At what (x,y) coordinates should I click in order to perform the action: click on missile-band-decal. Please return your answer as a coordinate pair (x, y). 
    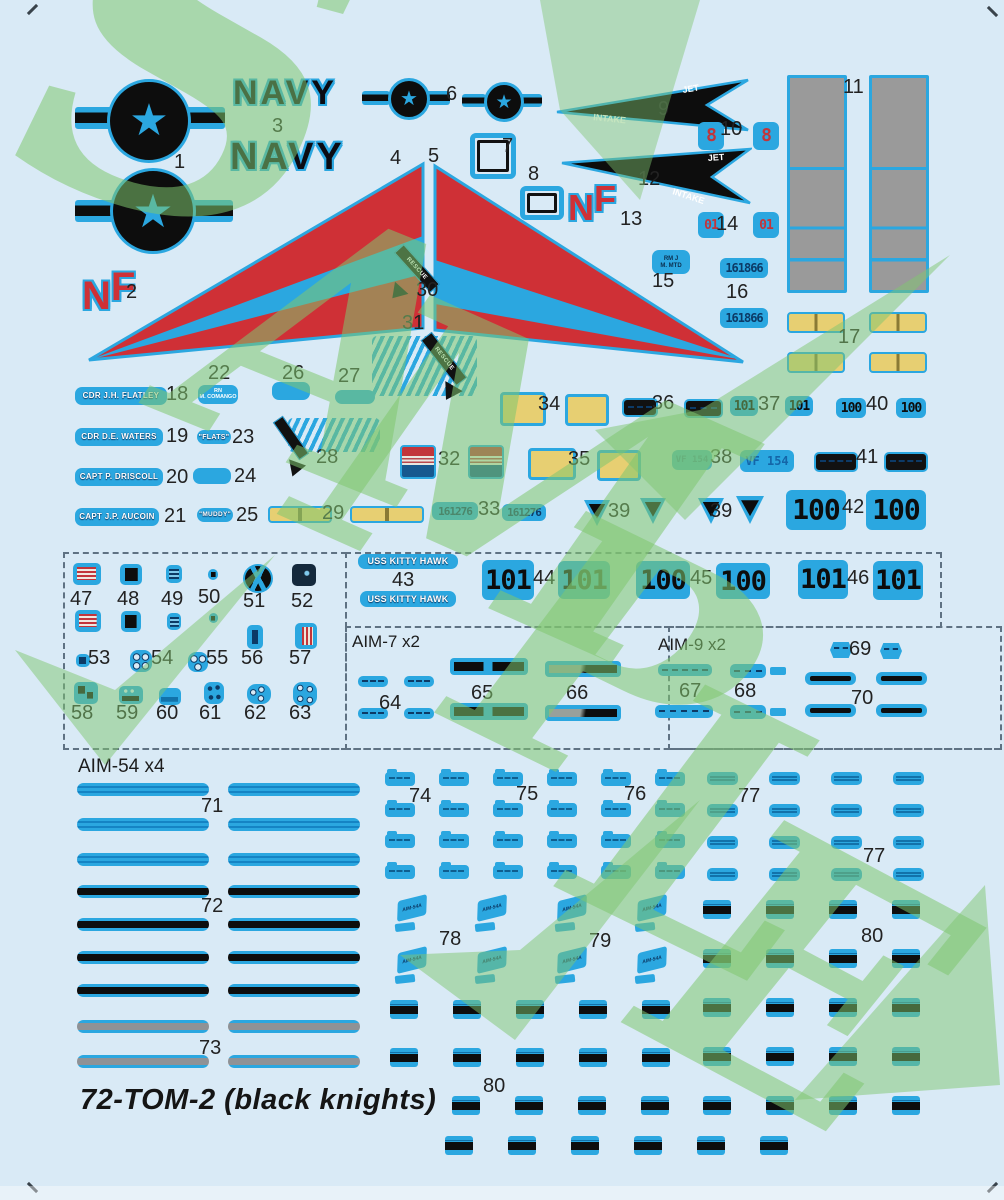
    Looking at the image, I should click on (489, 666).